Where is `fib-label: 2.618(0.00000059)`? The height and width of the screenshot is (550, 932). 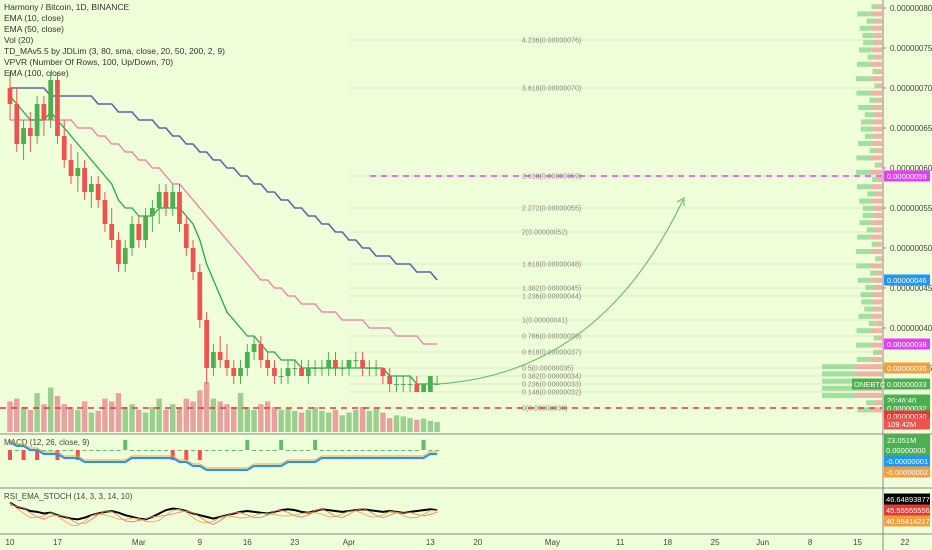
fib-label: 2.618(0.00000059) is located at coordinates (551, 177).